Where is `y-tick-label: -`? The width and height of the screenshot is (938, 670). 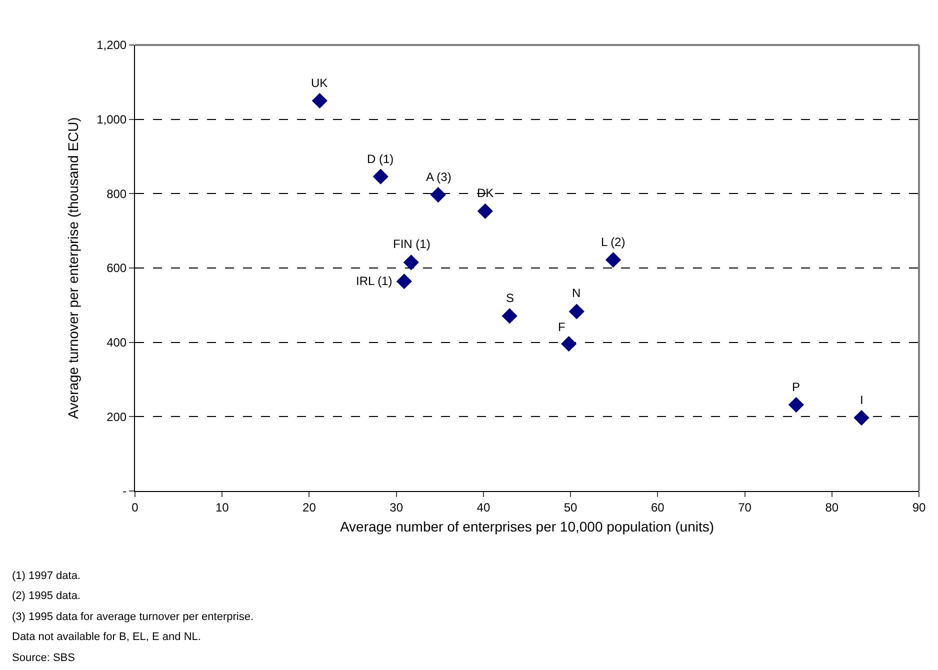
y-tick-label: - is located at coordinates (124, 491).